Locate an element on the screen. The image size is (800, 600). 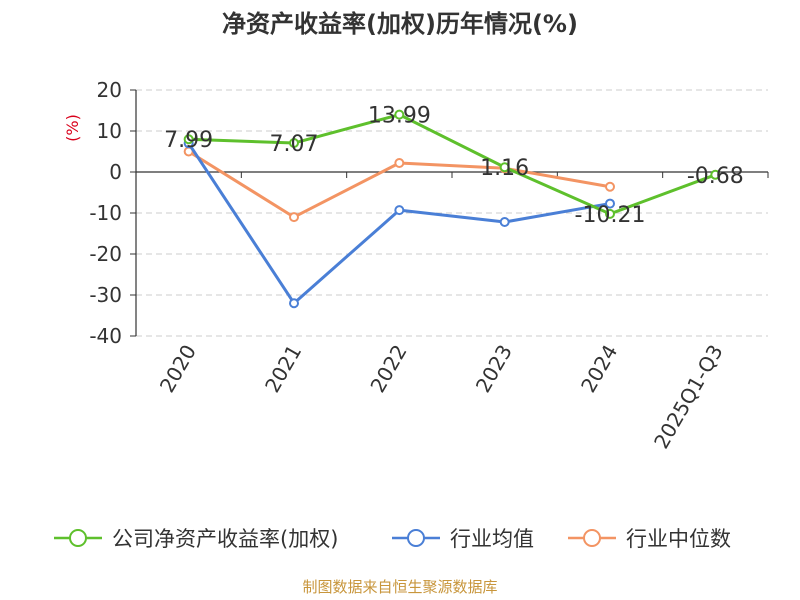
y-tick-label: 20 is located at coordinates (109, 90).